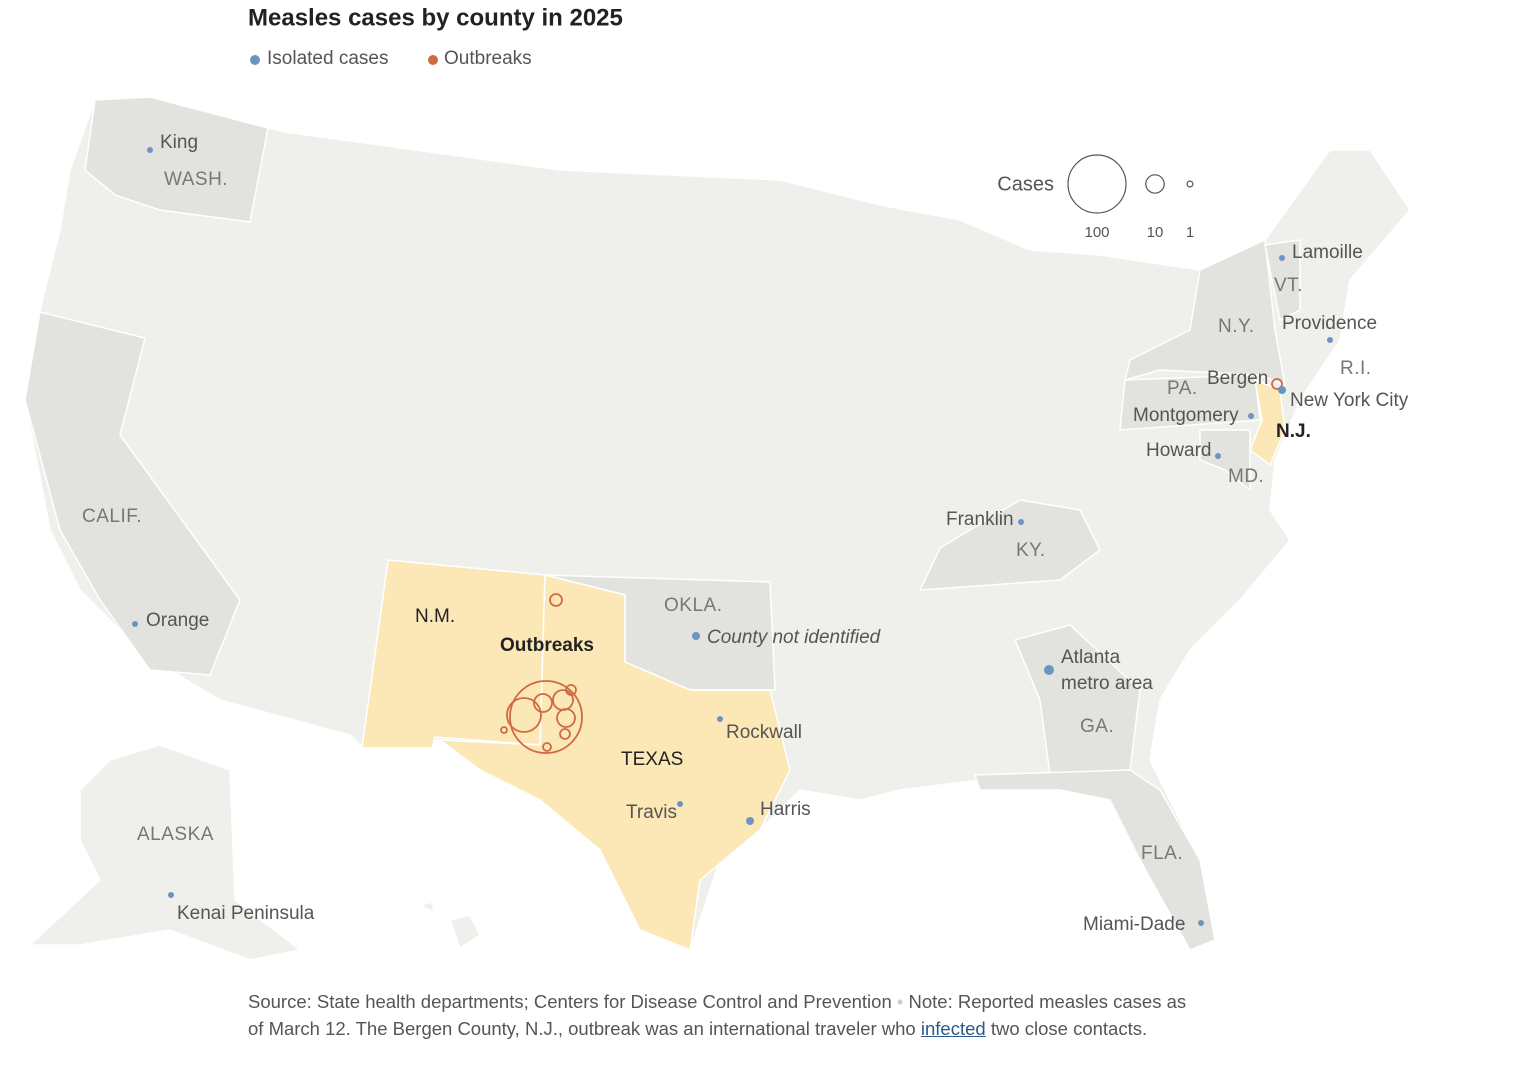  I want to click on state-label: CALIF., so click(112, 516).